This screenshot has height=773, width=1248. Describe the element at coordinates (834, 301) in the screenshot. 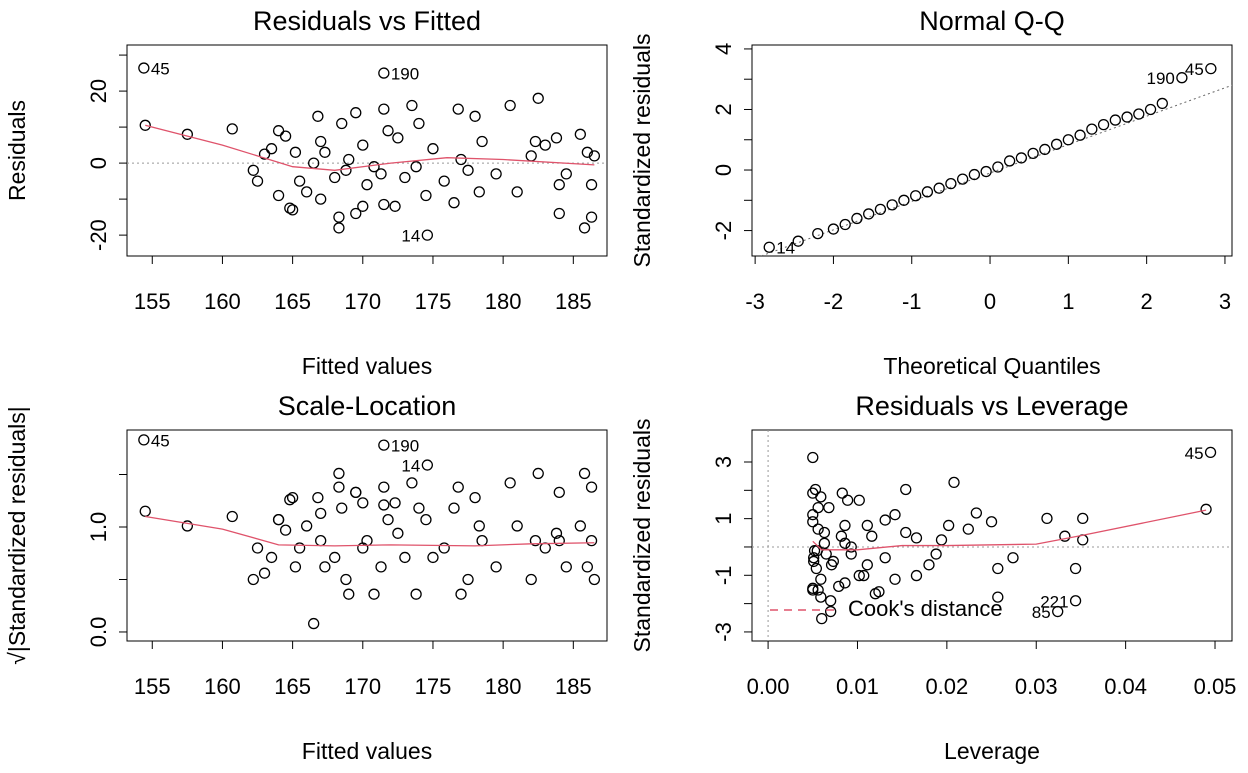

I see `x-tick-label: -2` at that location.